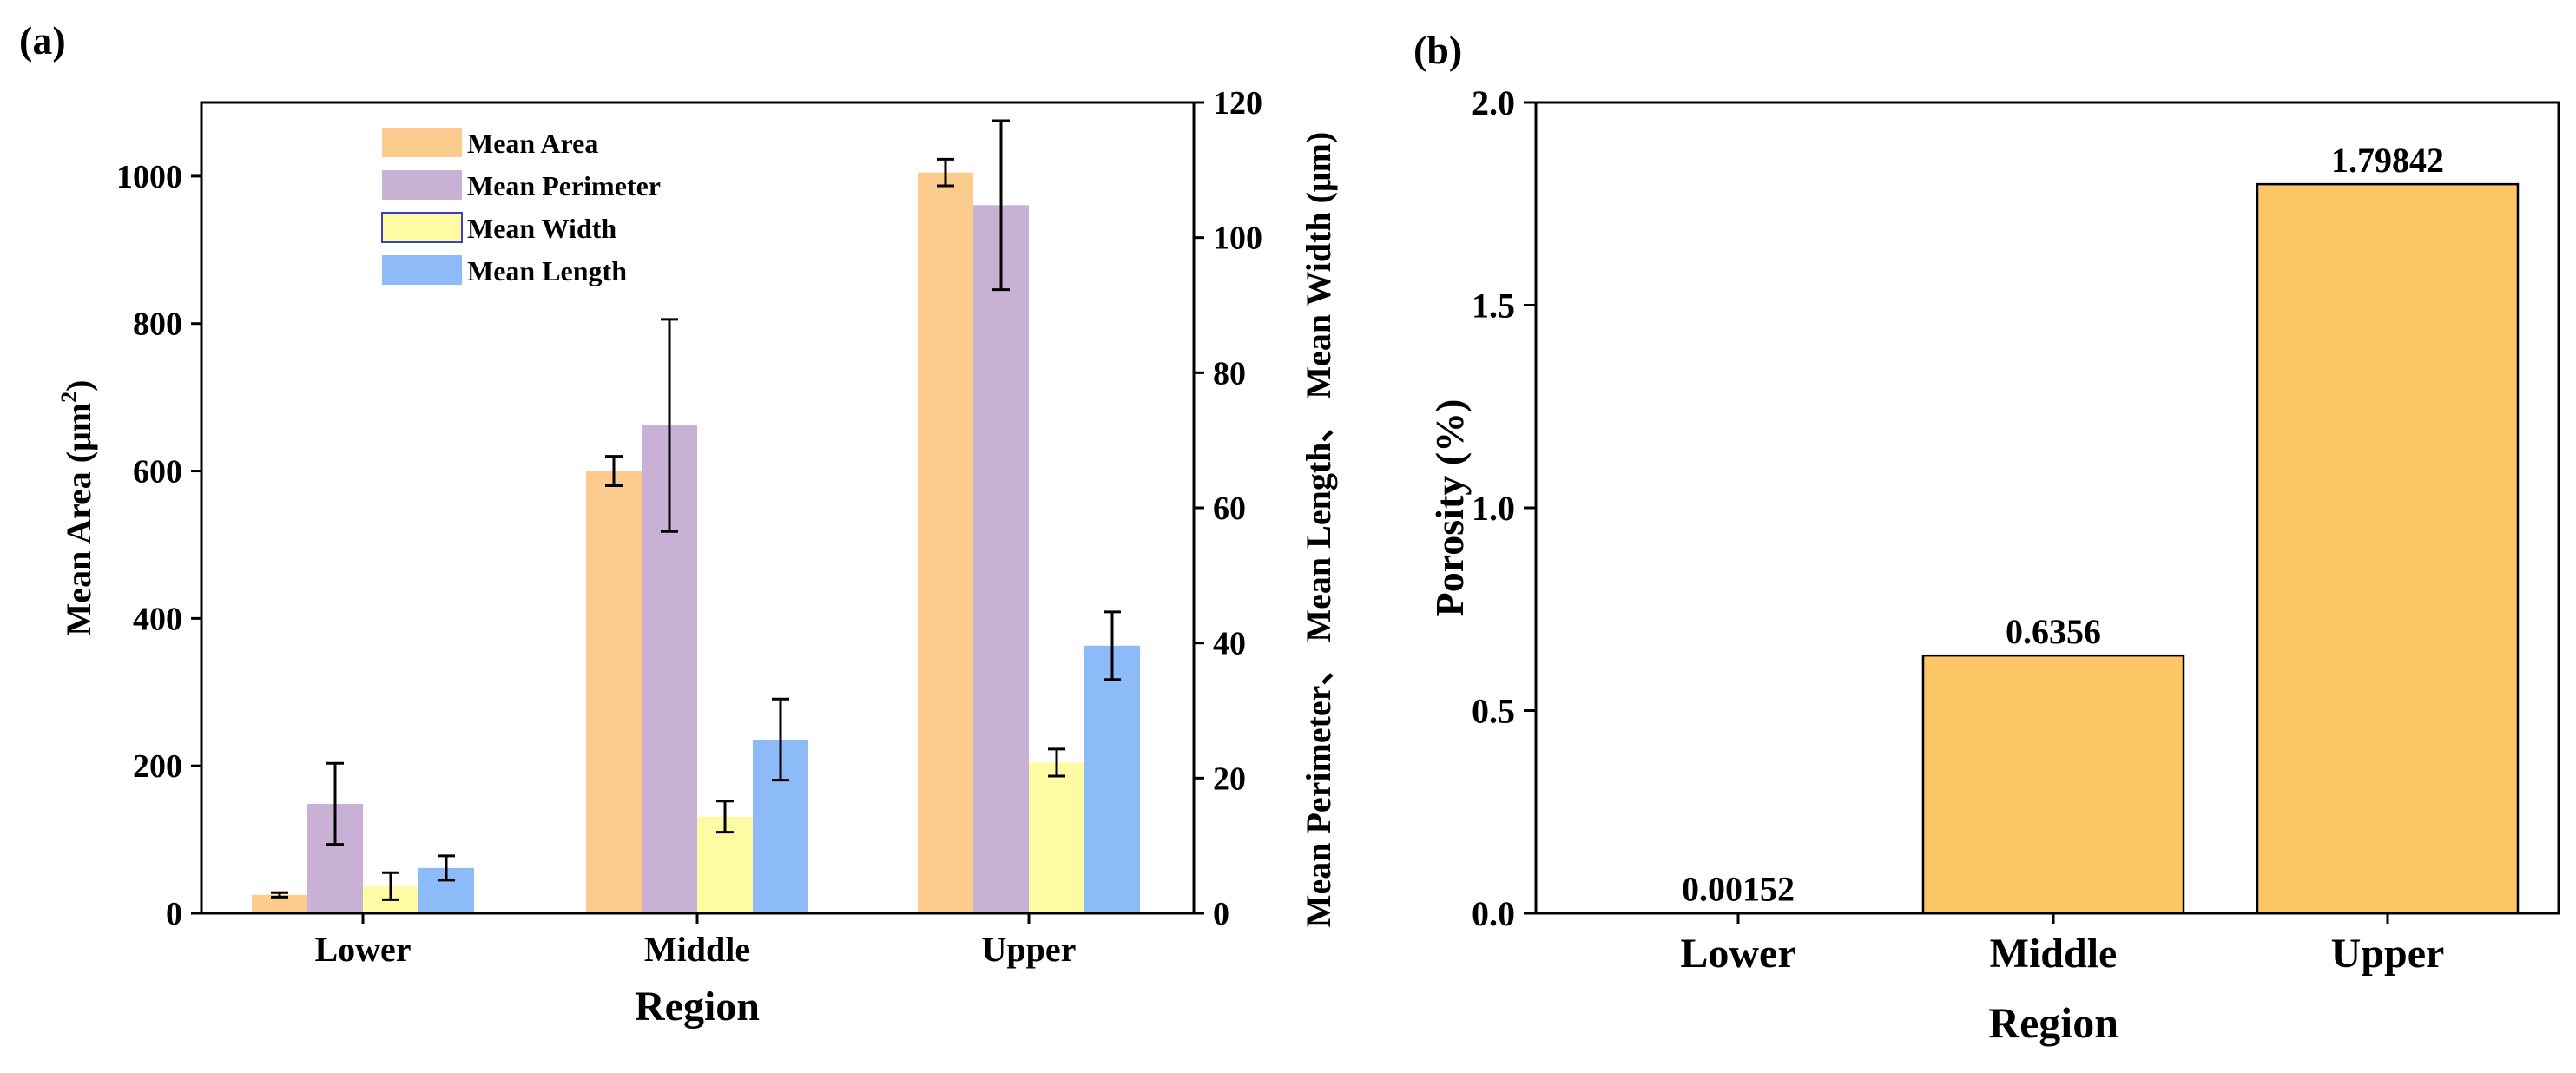  Describe the element at coordinates (422, 270) in the screenshot. I see `legend-swatch-mean-length` at that location.